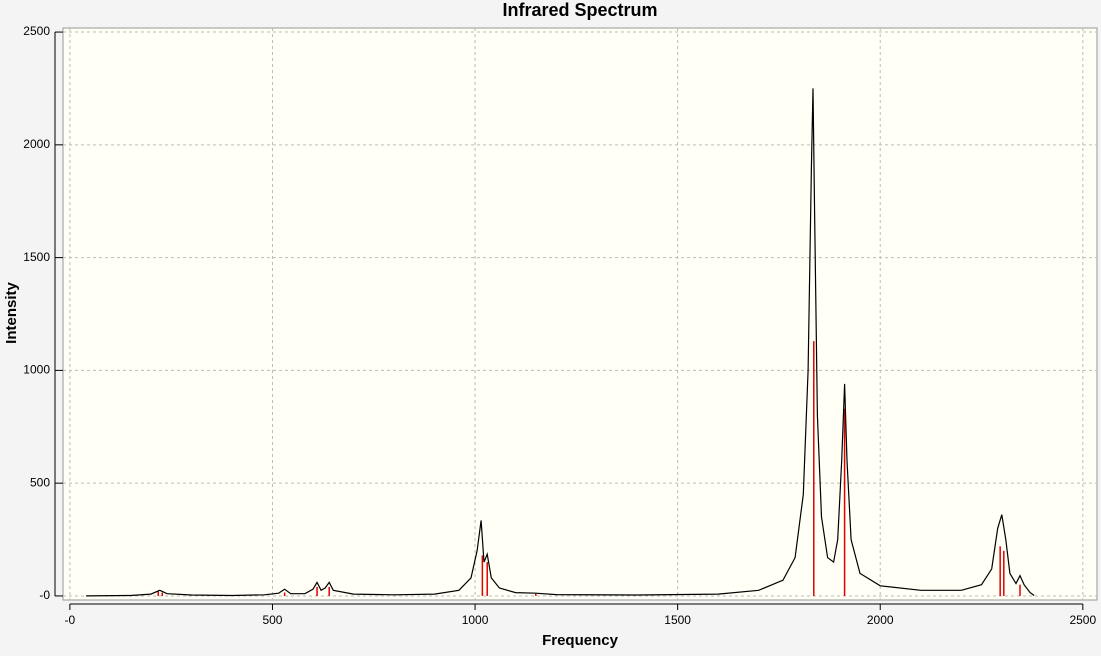  What do you see at coordinates (880, 620) in the screenshot?
I see `x-tick-label: 2000` at bounding box center [880, 620].